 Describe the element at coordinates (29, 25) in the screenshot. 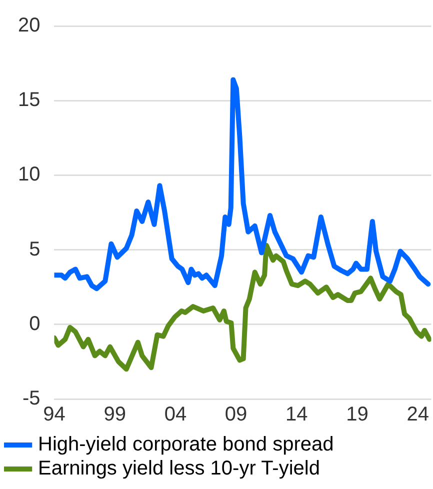

I see `y-tick-label: 20` at that location.